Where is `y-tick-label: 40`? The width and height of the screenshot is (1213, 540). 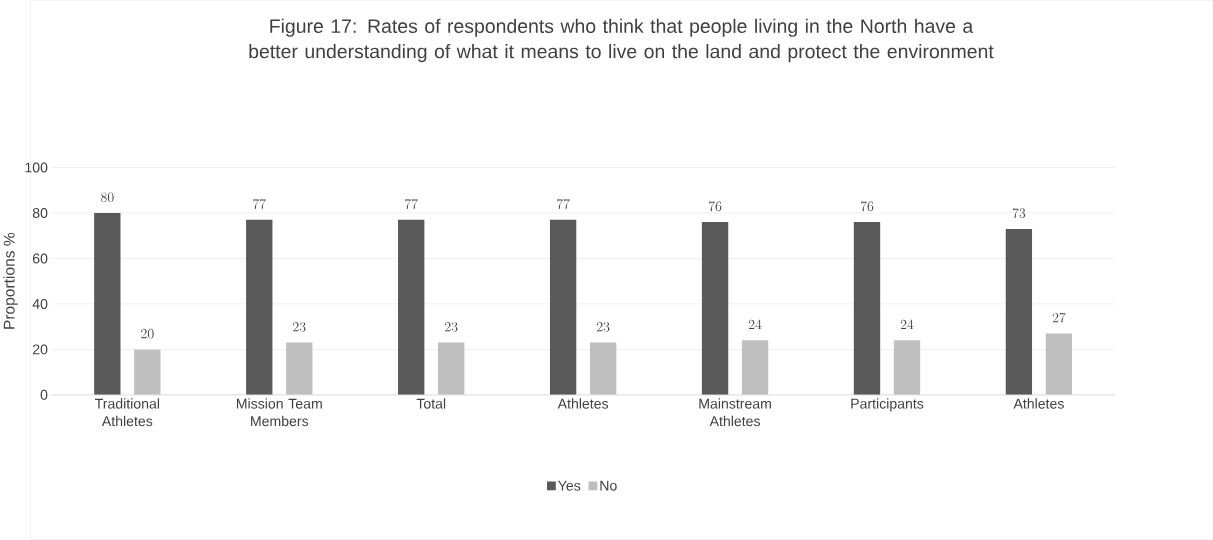 y-tick-label: 40 is located at coordinates (40, 303).